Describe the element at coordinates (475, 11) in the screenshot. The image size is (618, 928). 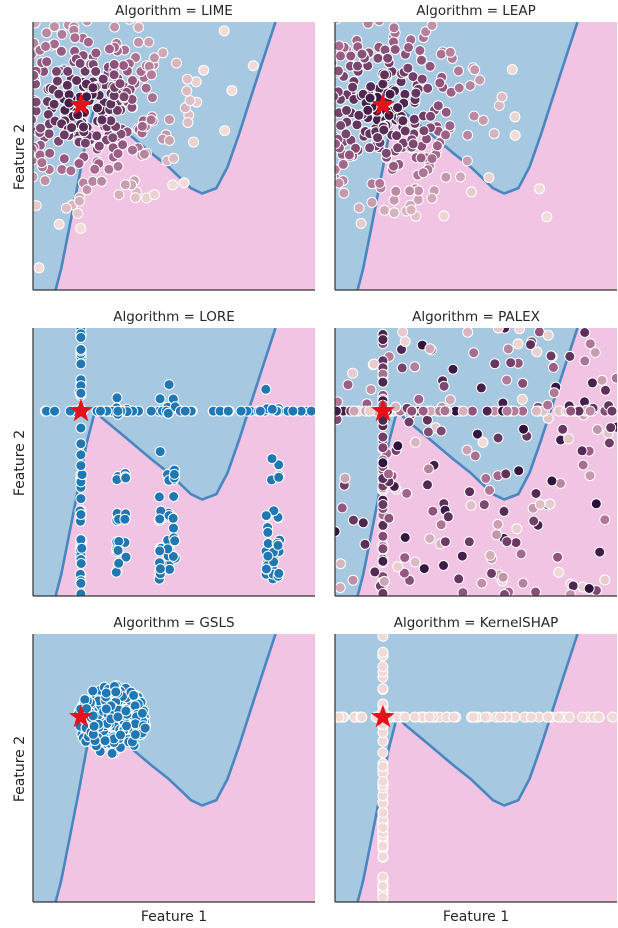
I see `panel-title: Algorithm = LEAP` at that location.